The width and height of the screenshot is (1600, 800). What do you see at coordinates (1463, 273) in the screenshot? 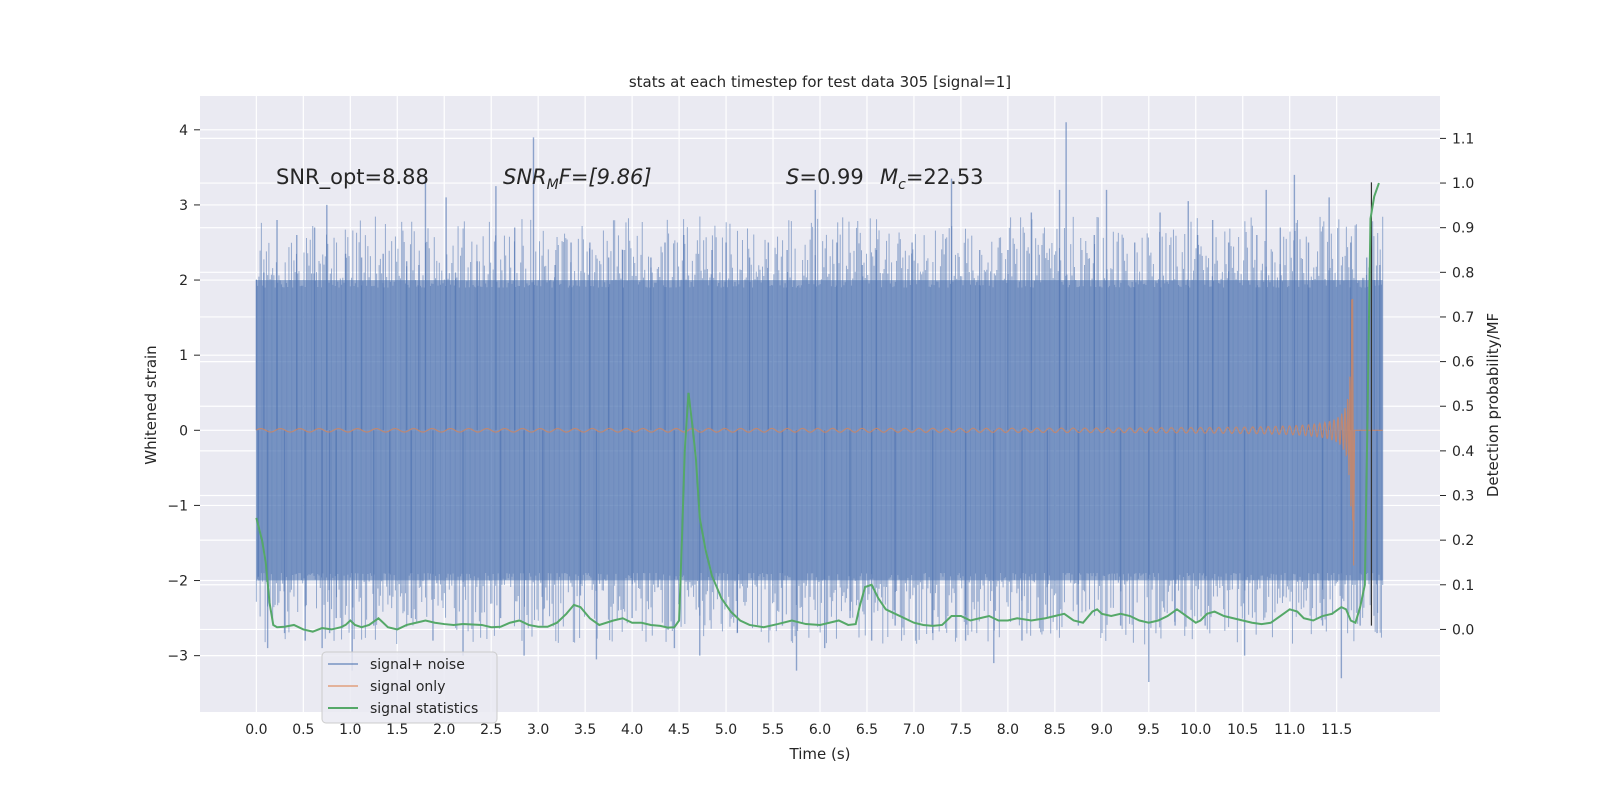
I see `y2-tick-label: 0.8` at bounding box center [1463, 273].